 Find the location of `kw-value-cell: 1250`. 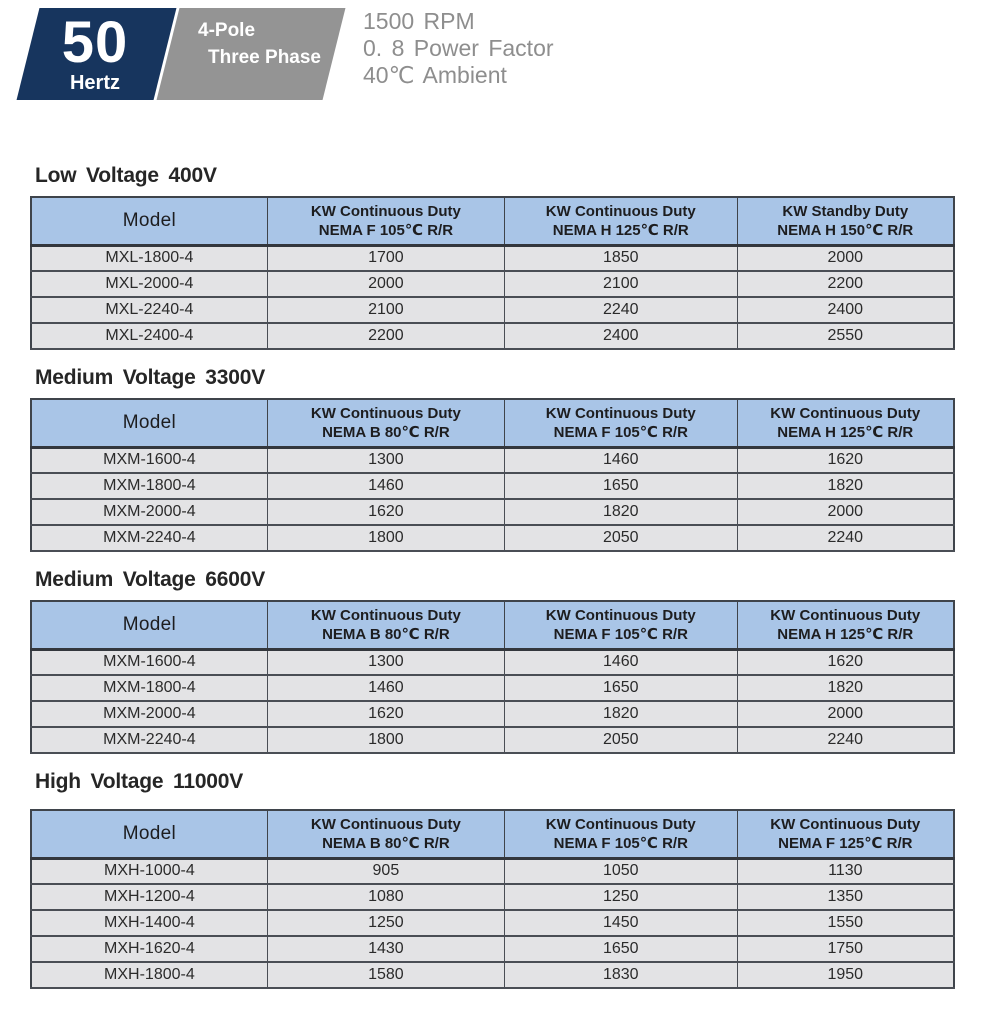

kw-value-cell: 1250 is located at coordinates (620, 897).